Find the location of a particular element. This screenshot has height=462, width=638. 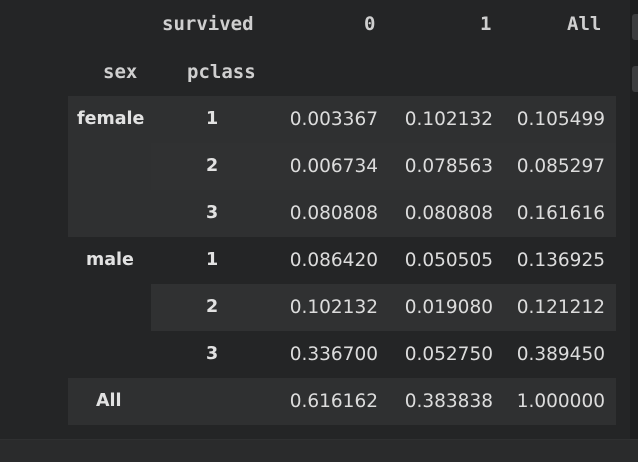

column-header-all: All is located at coordinates (584, 24).